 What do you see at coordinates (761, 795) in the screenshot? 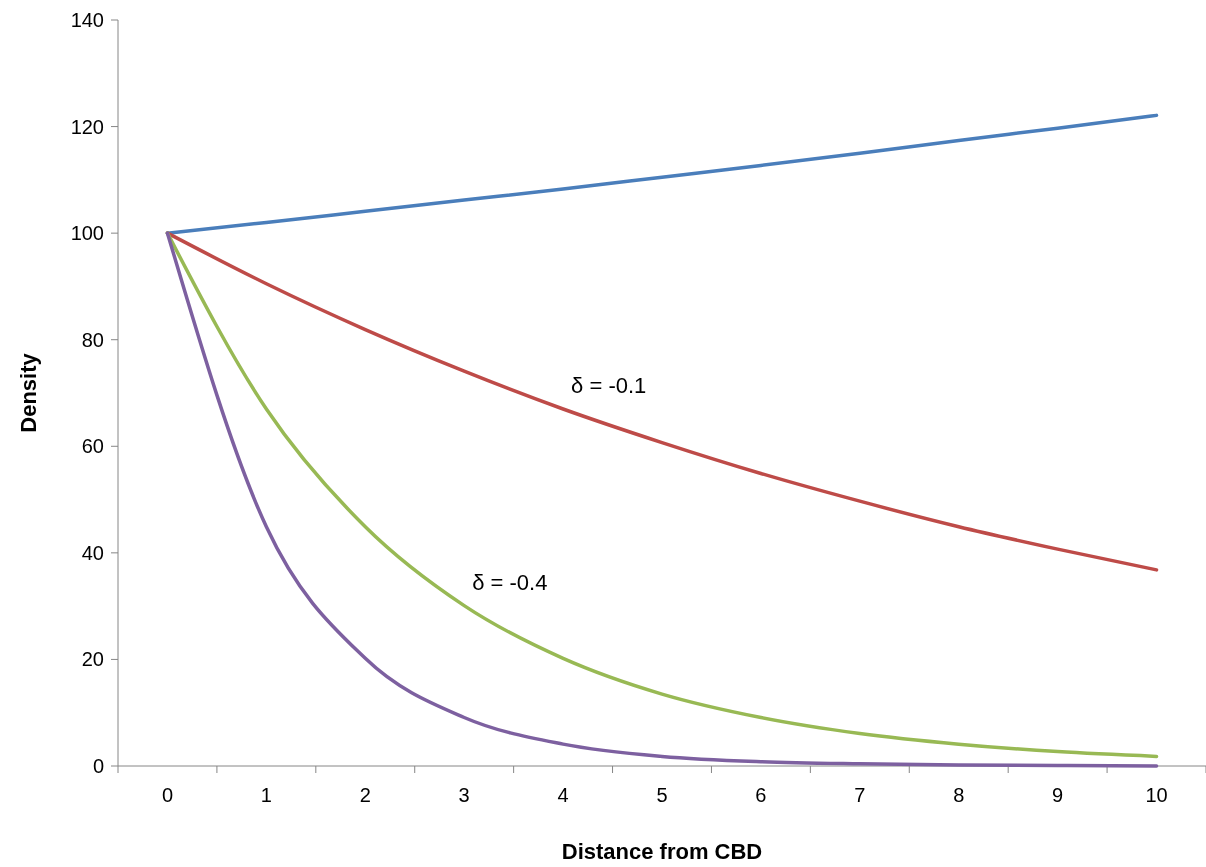
I see `x-tick-label: 6` at bounding box center [761, 795].